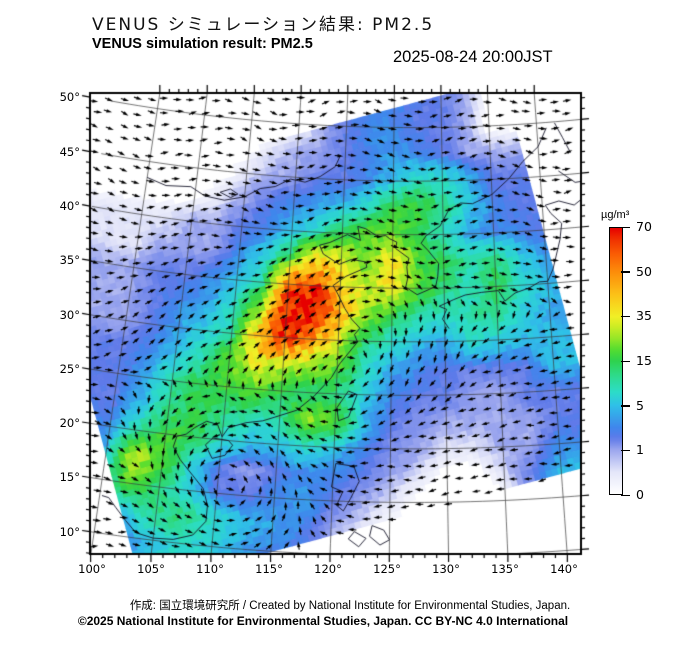 This screenshot has height=649, width=700. Describe the element at coordinates (69, 97) in the screenshot. I see `lat-tick-label: 50°` at that location.